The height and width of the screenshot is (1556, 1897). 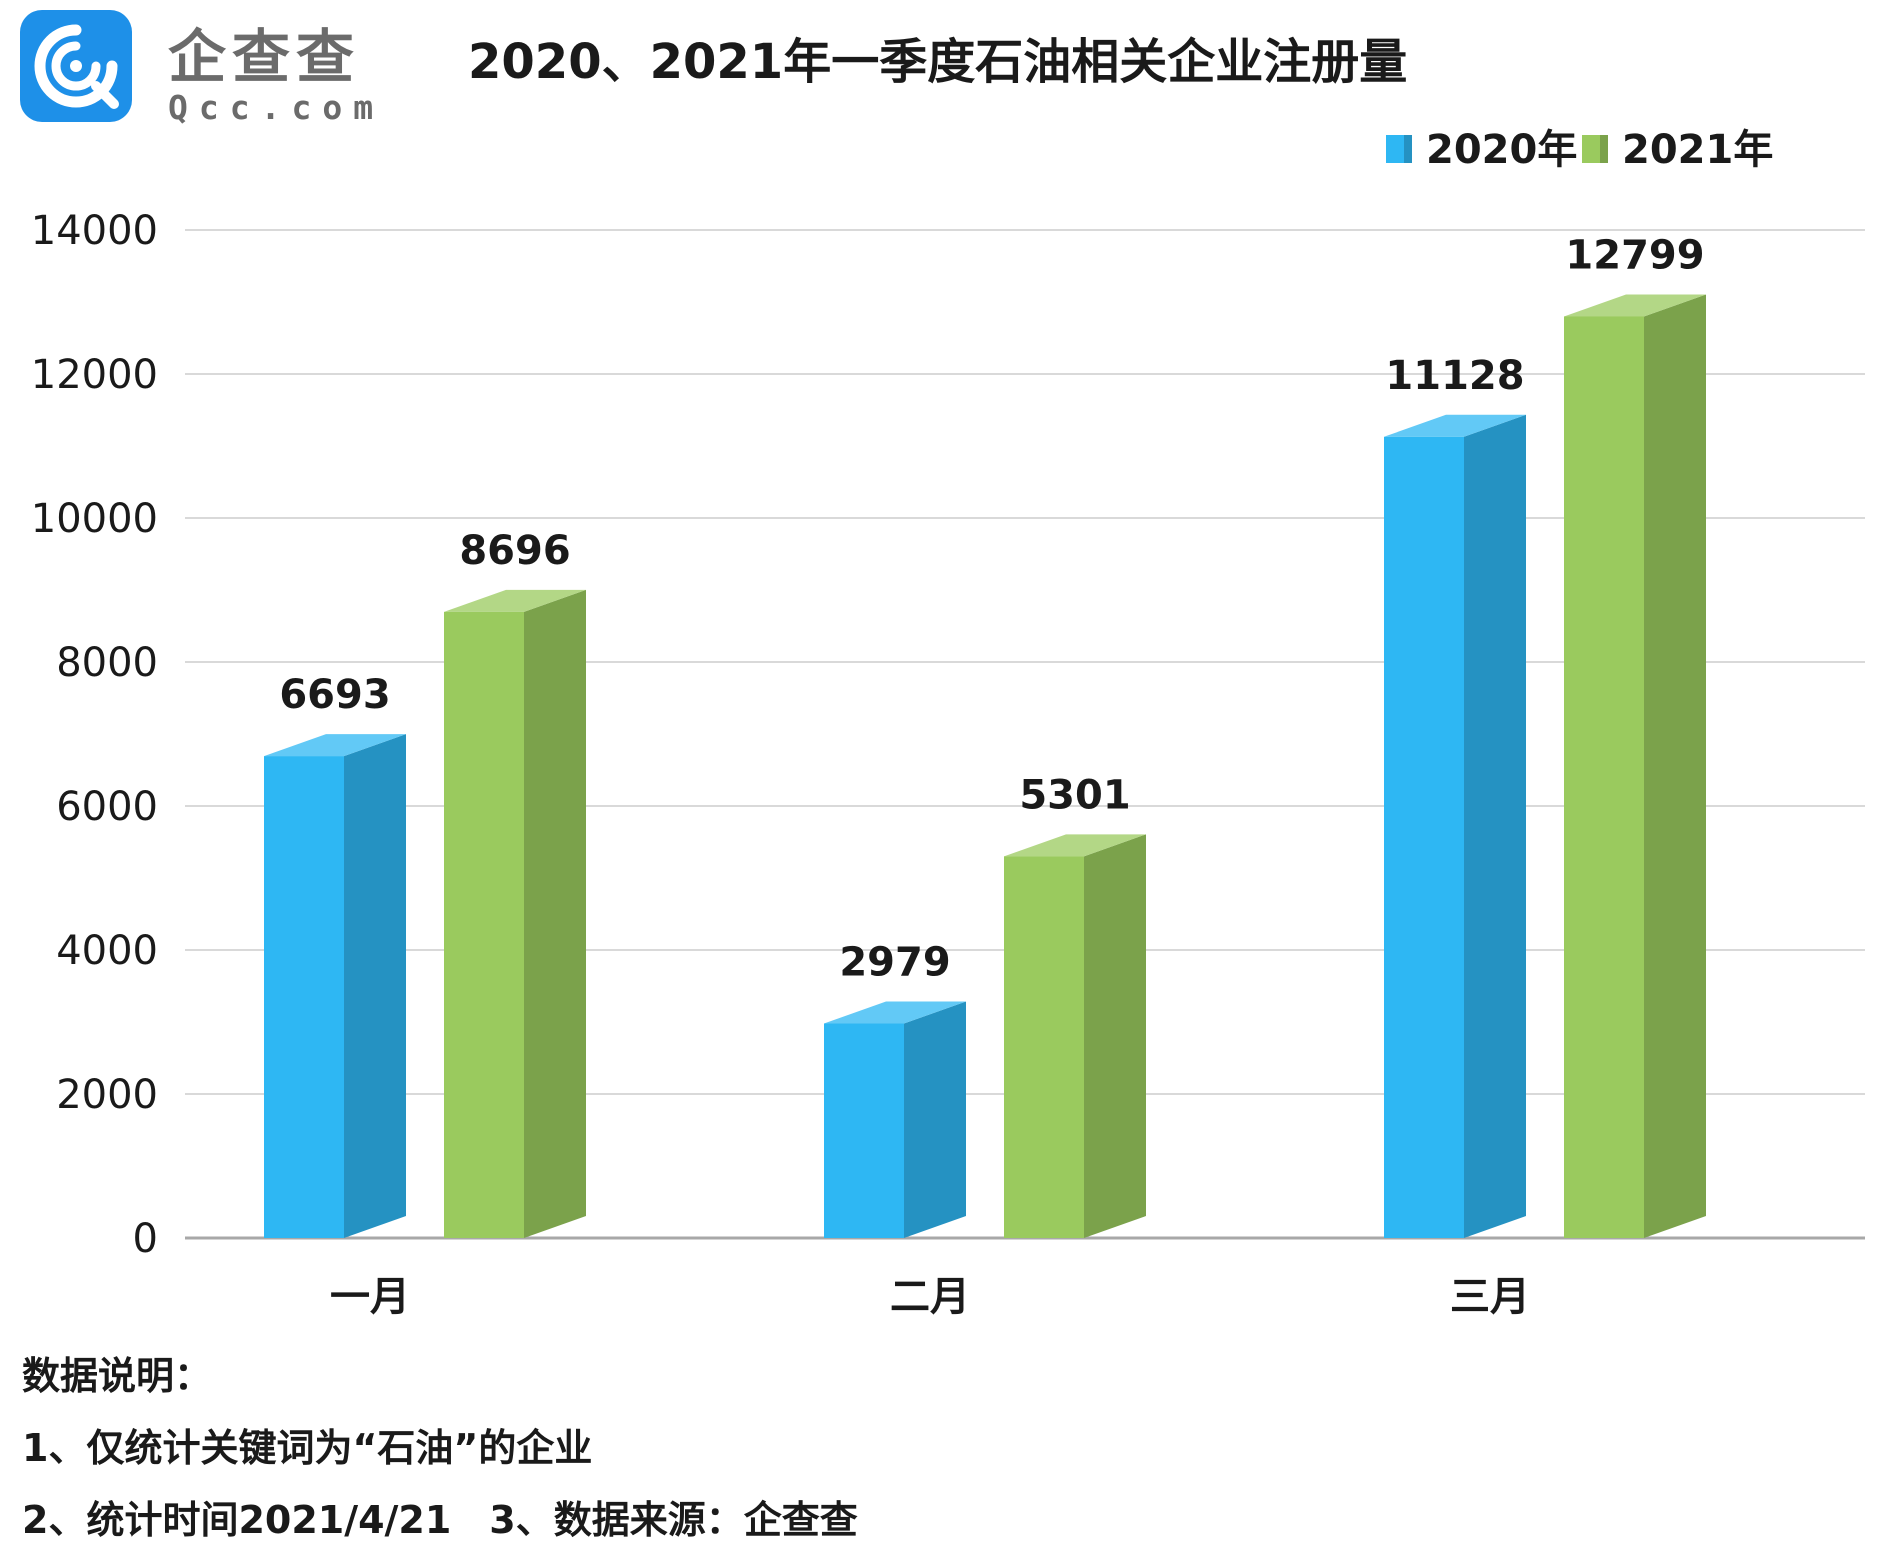 I want to click on y-tick-label: 6000, so click(x=107, y=807).